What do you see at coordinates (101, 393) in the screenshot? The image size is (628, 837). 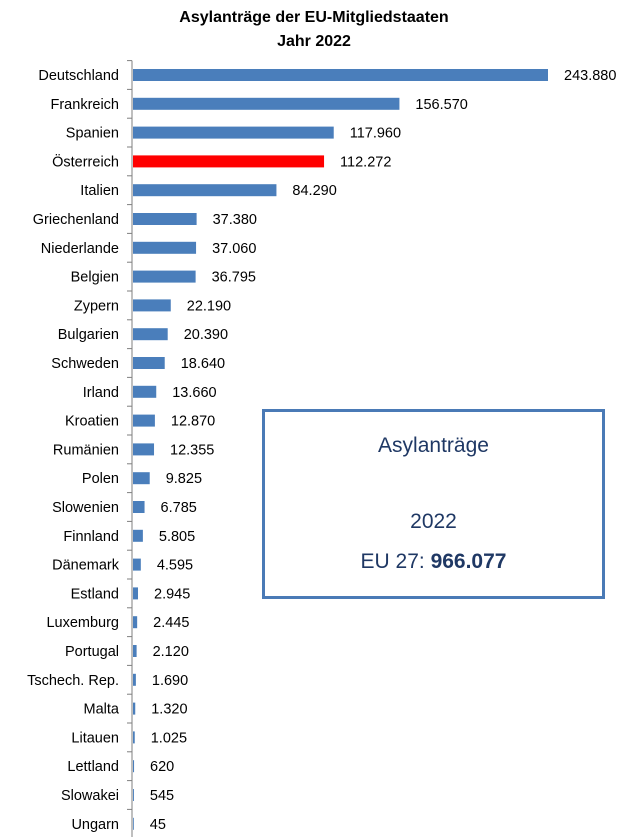 I see `category-label: Irland` at bounding box center [101, 393].